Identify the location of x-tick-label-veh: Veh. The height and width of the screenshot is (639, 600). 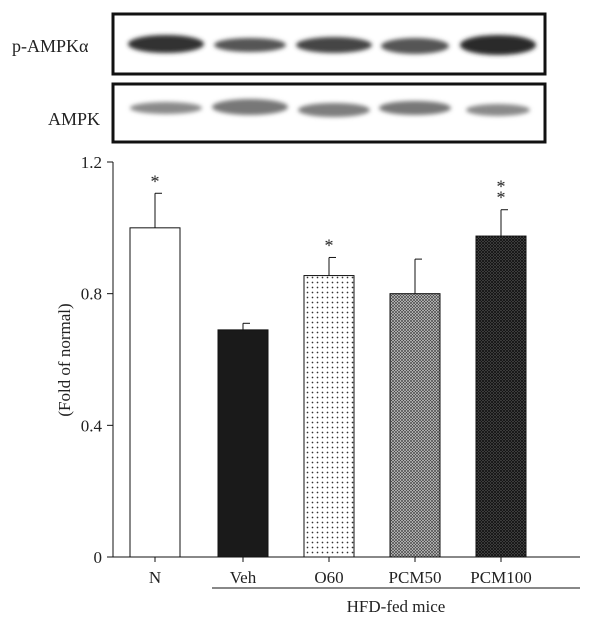
(243, 577).